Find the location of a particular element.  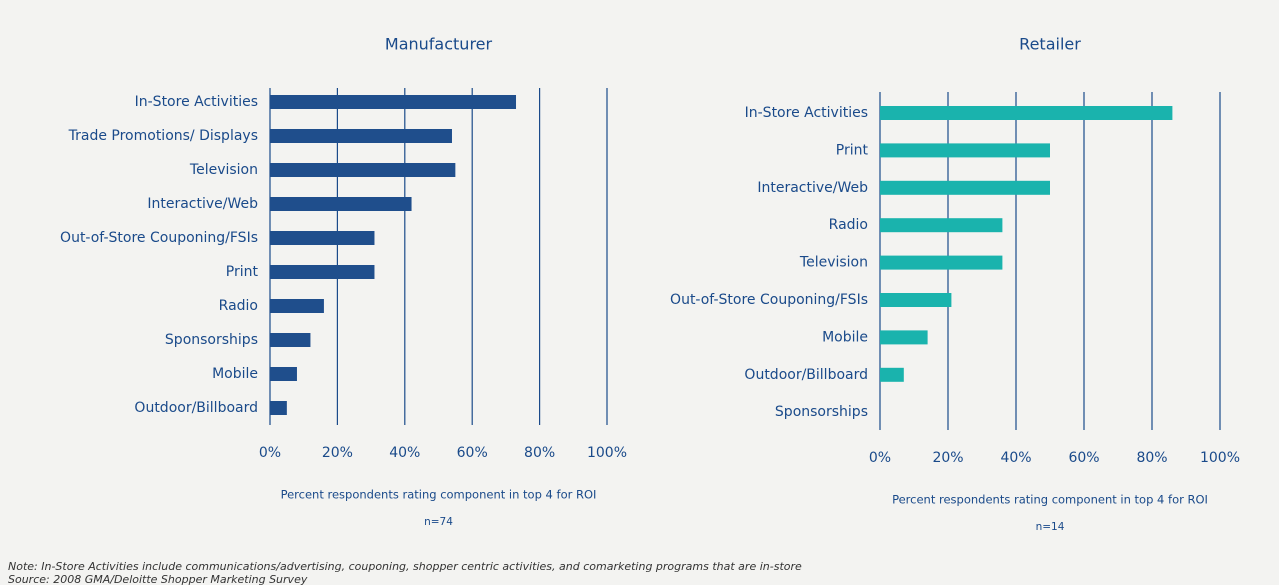

y-tick-label: Trade Promotions/ Displays is located at coordinates (163, 136).